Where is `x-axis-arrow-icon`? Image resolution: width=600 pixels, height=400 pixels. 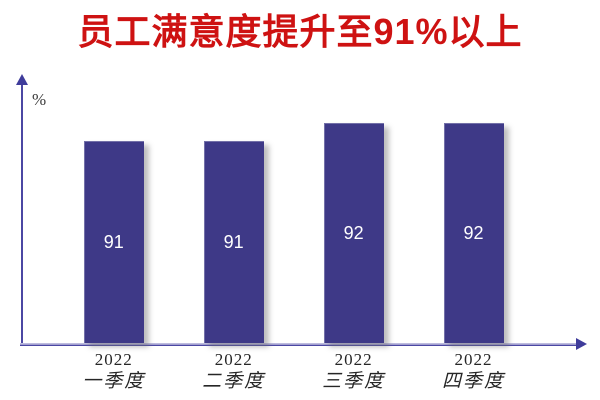 x-axis-arrow-icon is located at coordinates (581, 344).